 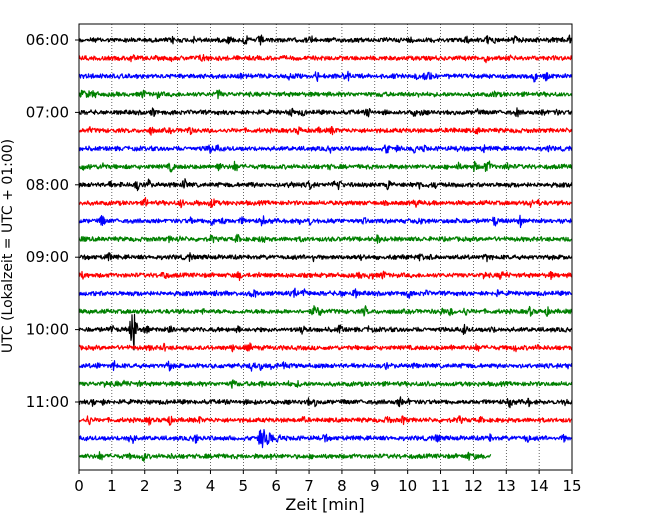 What do you see at coordinates (79, 486) in the screenshot?
I see `x-tick-label: 0` at bounding box center [79, 486].